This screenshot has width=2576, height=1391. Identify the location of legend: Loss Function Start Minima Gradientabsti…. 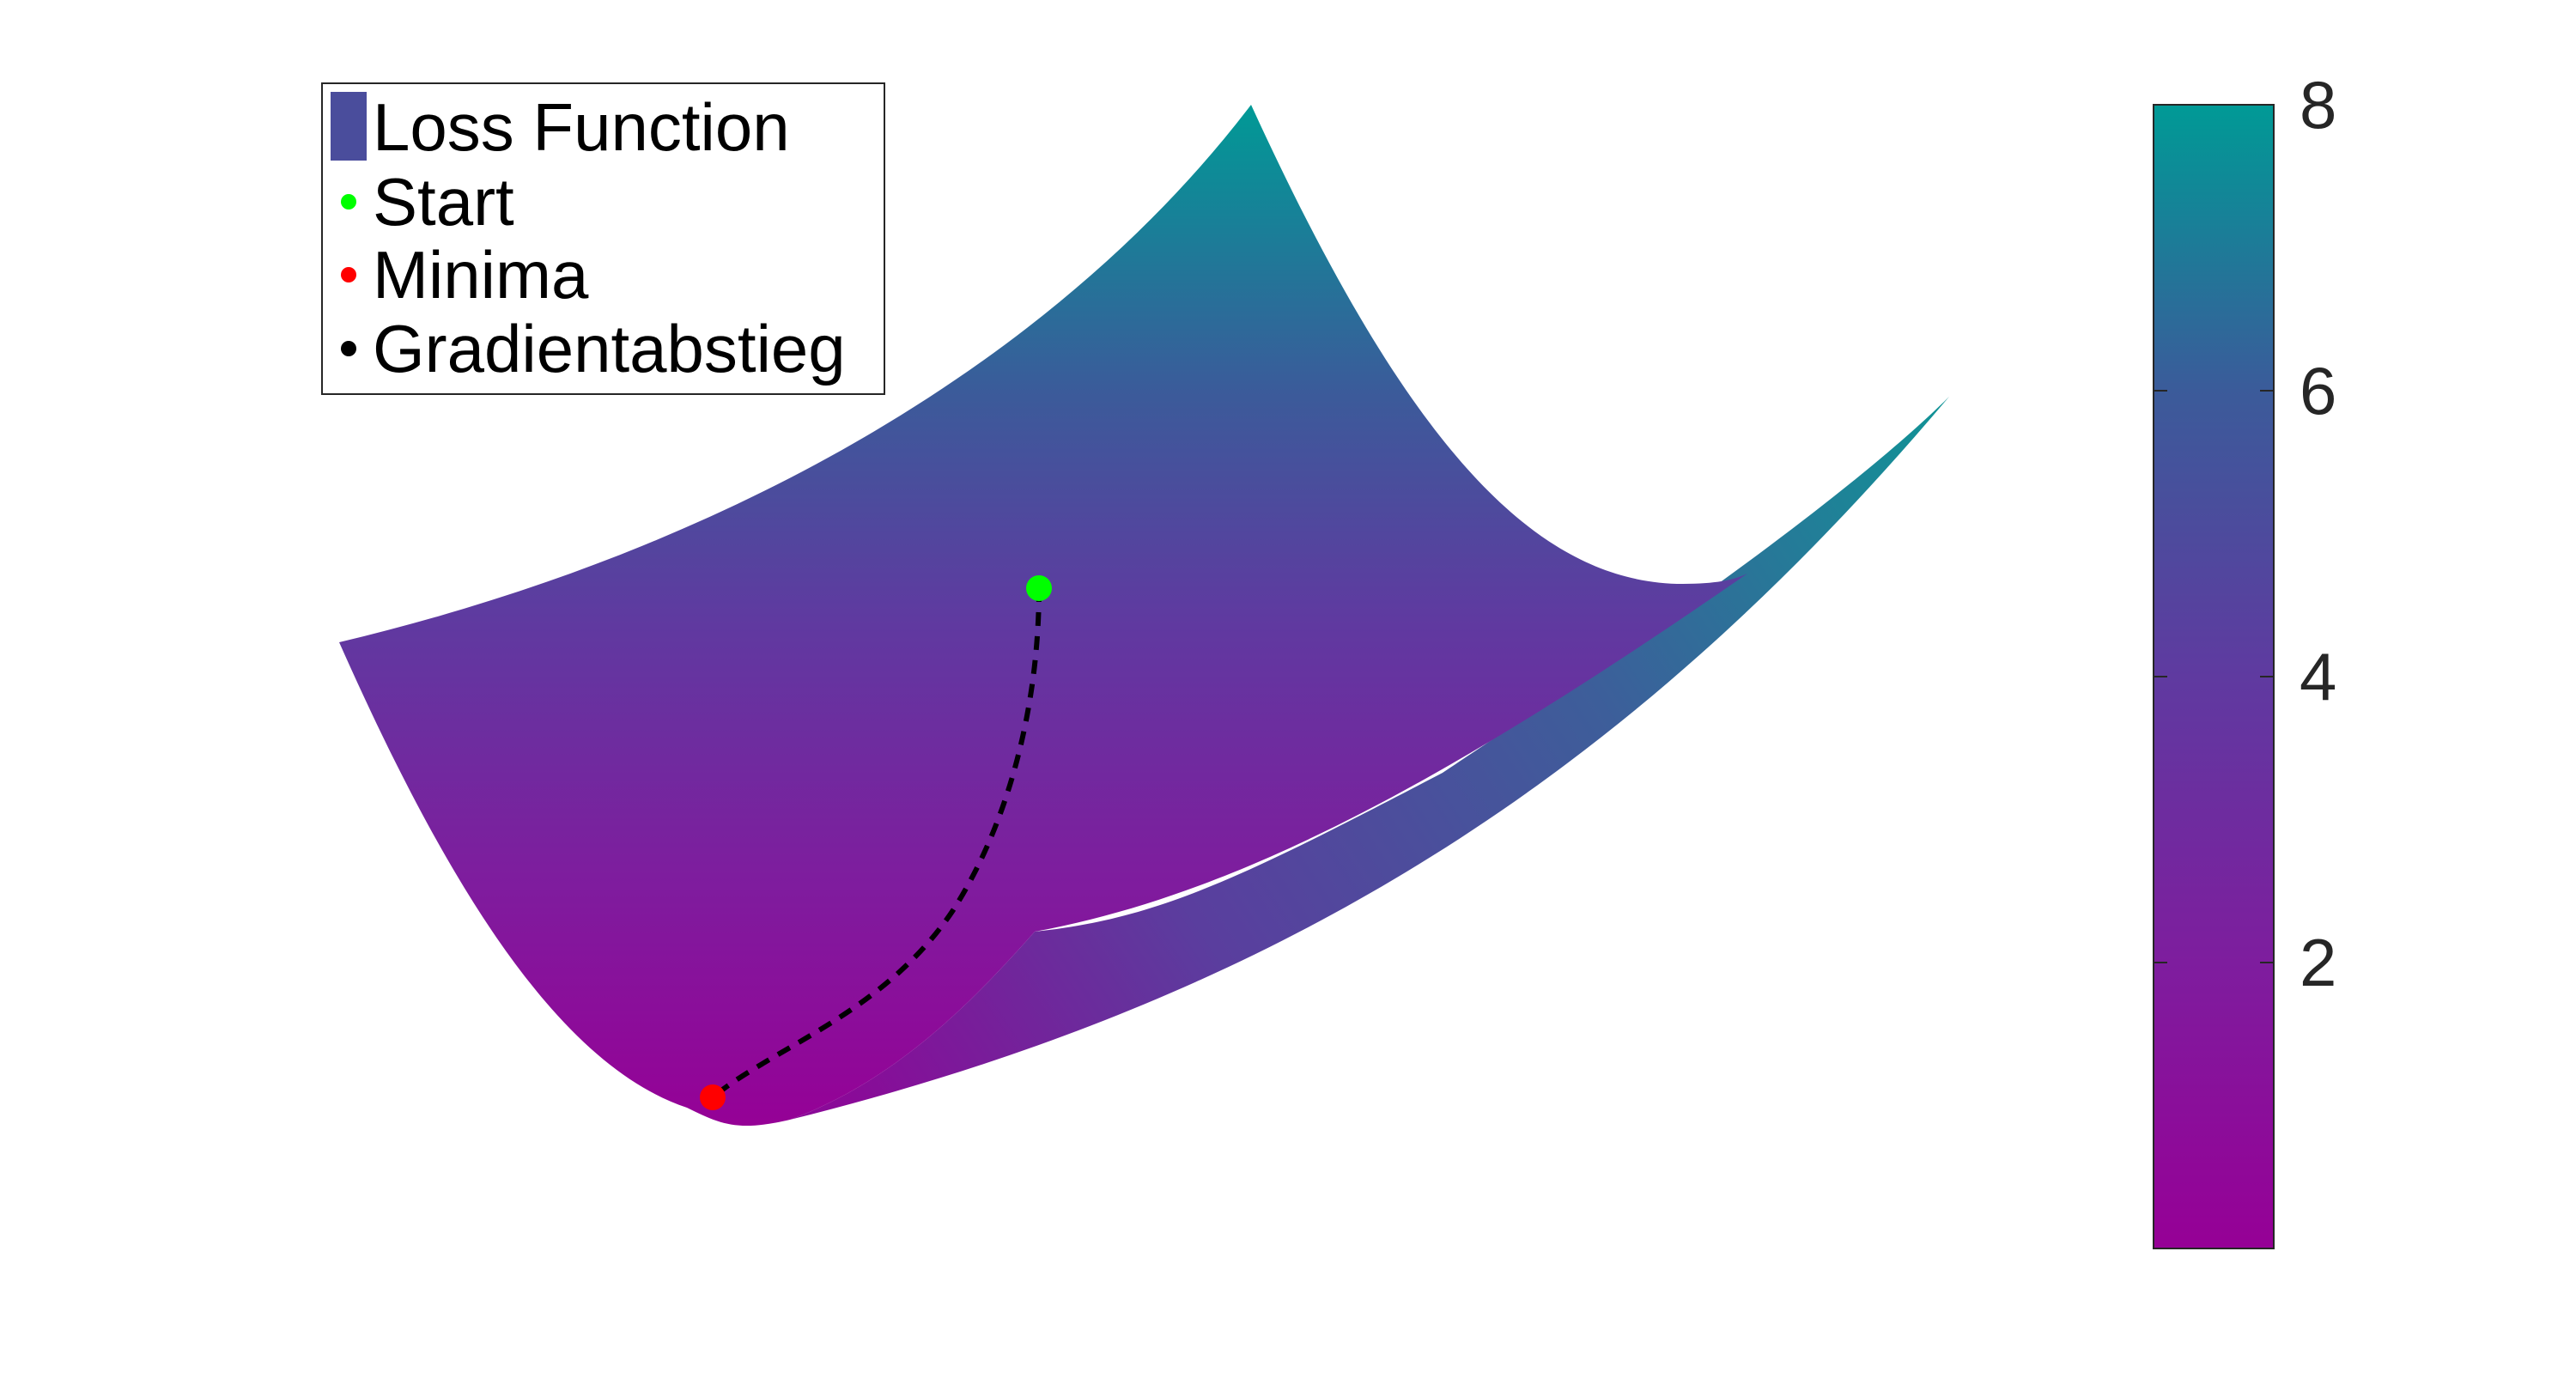
(603, 238).